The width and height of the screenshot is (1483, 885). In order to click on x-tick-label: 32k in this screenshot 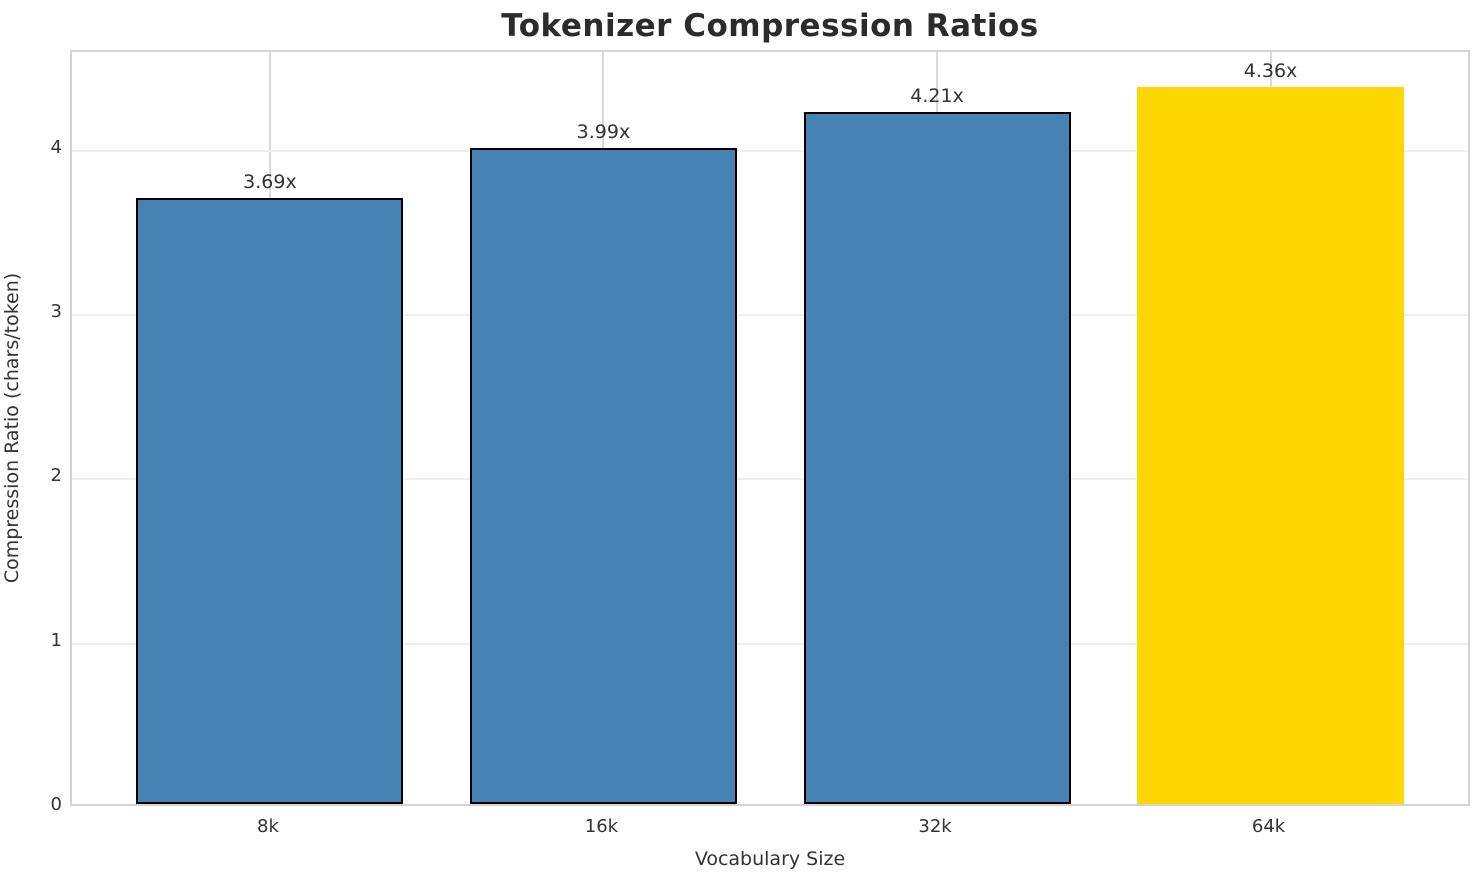, I will do `click(935, 826)`.